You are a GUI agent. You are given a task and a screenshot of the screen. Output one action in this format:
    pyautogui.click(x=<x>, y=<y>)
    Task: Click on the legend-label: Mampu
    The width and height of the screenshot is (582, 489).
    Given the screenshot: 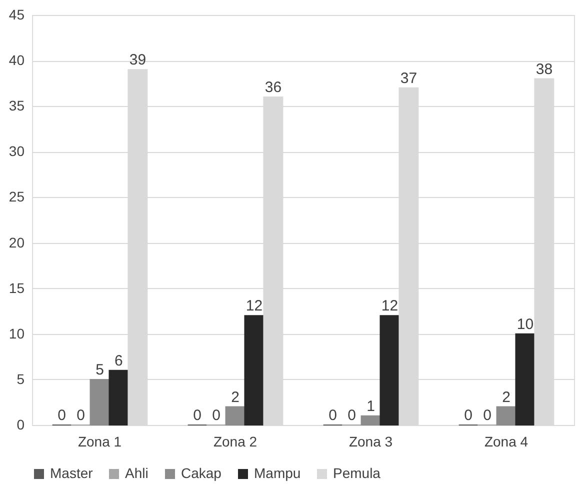 What is the action you would take?
    pyautogui.click(x=277, y=473)
    